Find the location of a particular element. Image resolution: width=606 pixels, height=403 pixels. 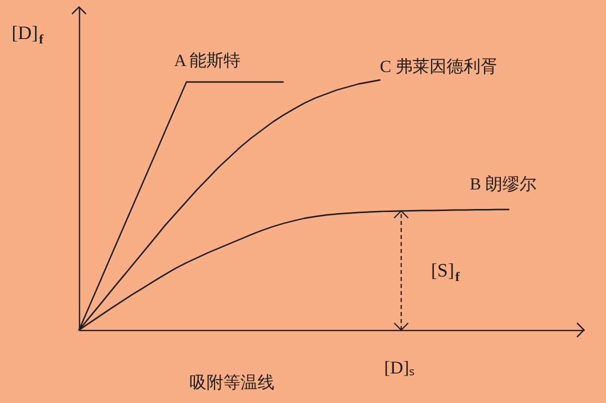

series-label: C 弗莱因德利胥 is located at coordinates (439, 66).